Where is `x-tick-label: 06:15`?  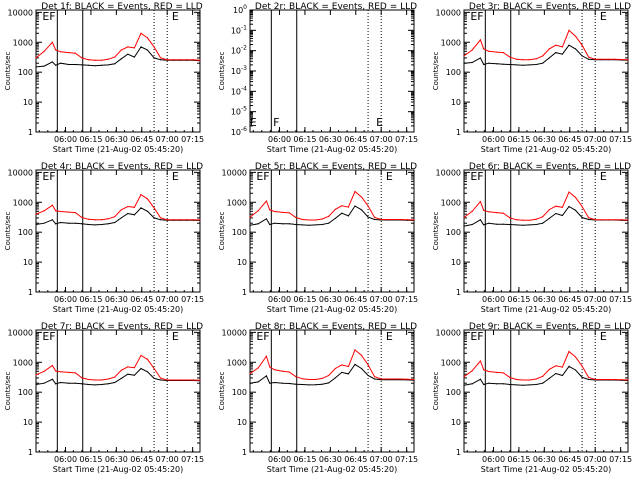 x-tick-label: 06:15 is located at coordinates (304, 299).